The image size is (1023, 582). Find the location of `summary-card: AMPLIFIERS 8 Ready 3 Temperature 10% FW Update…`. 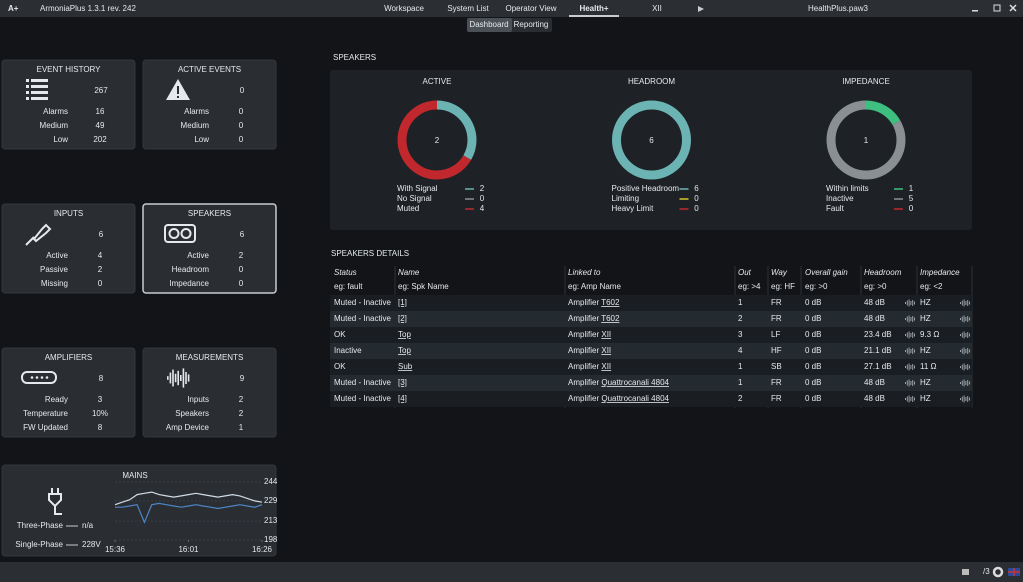

summary-card: AMPLIFIERS 8 Ready 3 Temperature 10% FW Update… is located at coordinates (68, 392).